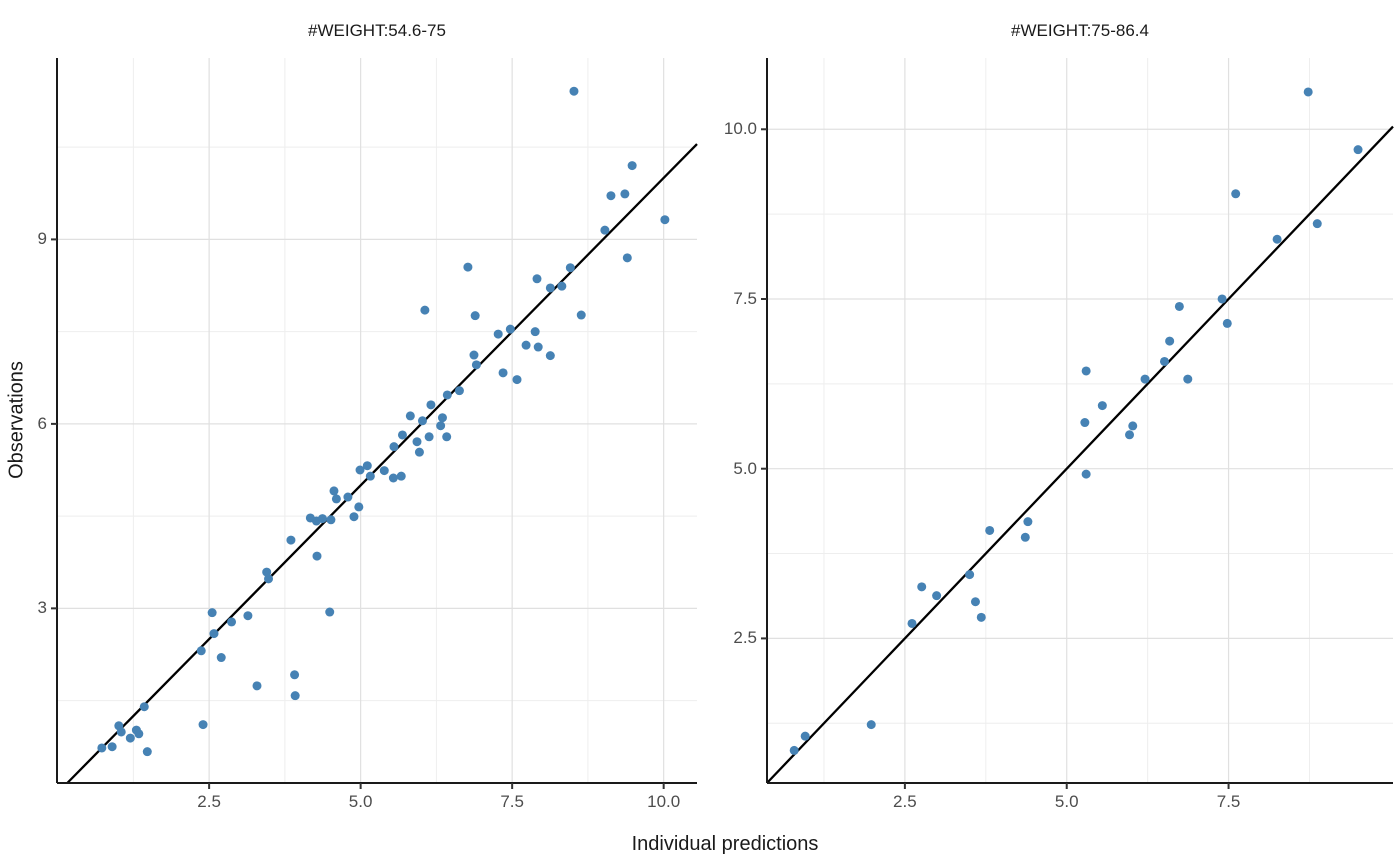  Describe the element at coordinates (1228, 801) in the screenshot. I see `x-tick-label: 7.5` at that location.